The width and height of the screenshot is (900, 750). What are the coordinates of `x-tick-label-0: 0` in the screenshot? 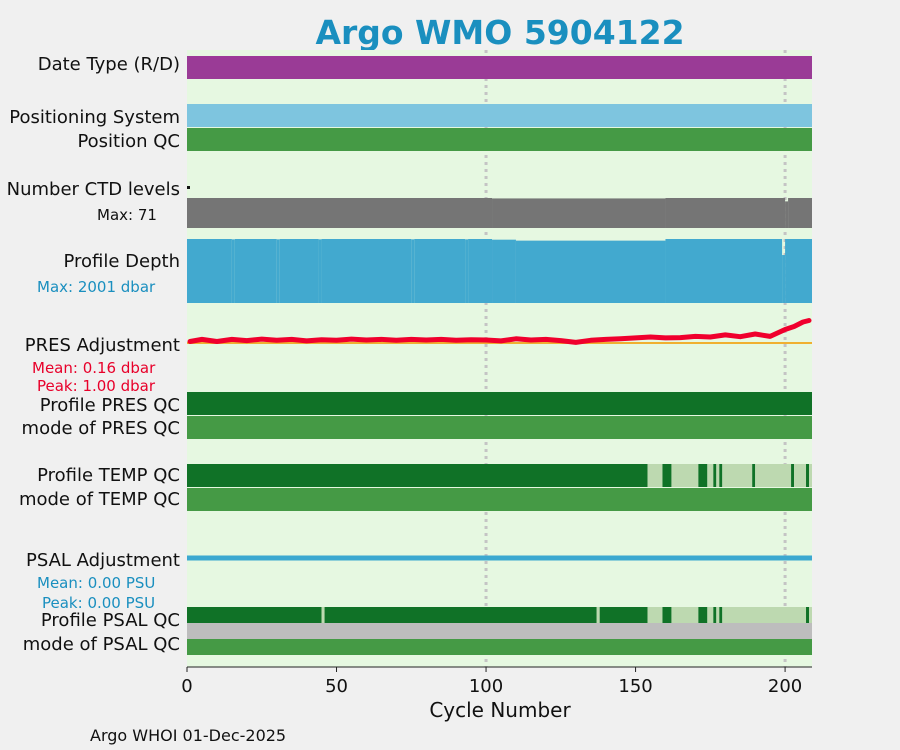 It's located at (186, 686).